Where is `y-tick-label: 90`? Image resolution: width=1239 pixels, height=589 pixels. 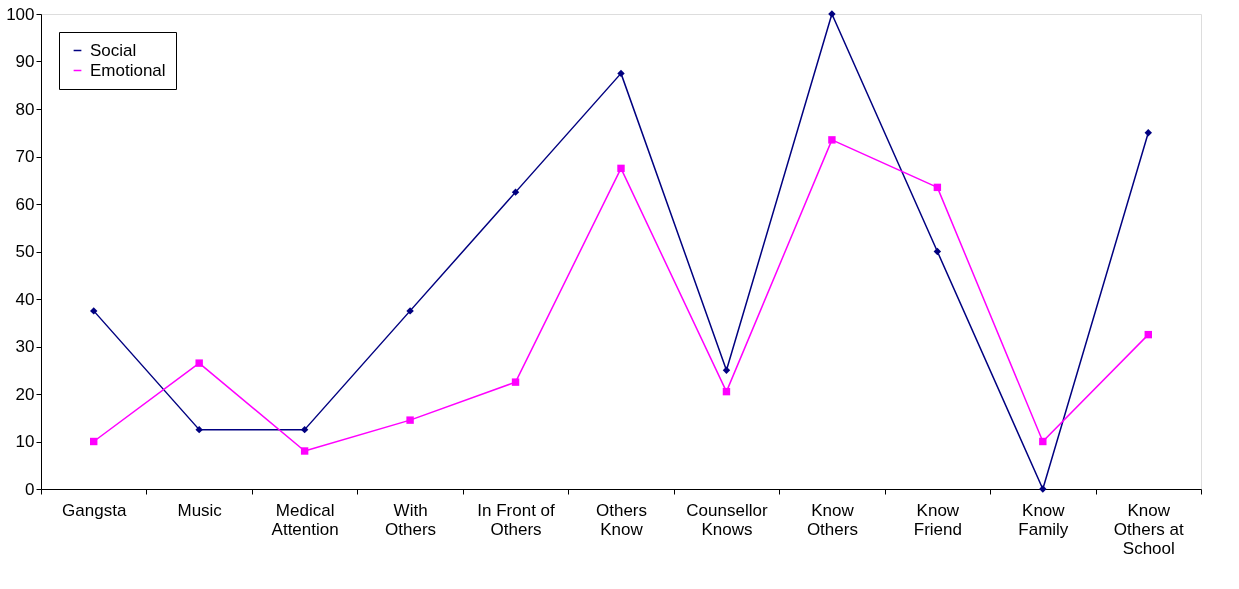
y-tick-label: 90 is located at coordinates (25, 61).